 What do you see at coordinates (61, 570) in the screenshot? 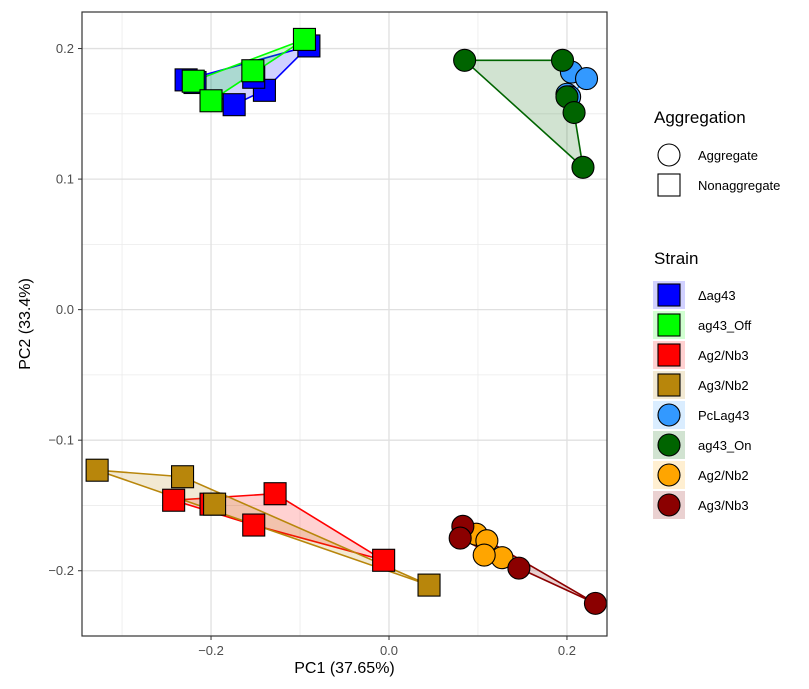
I see `y-tick-label: −0.2` at bounding box center [61, 570].